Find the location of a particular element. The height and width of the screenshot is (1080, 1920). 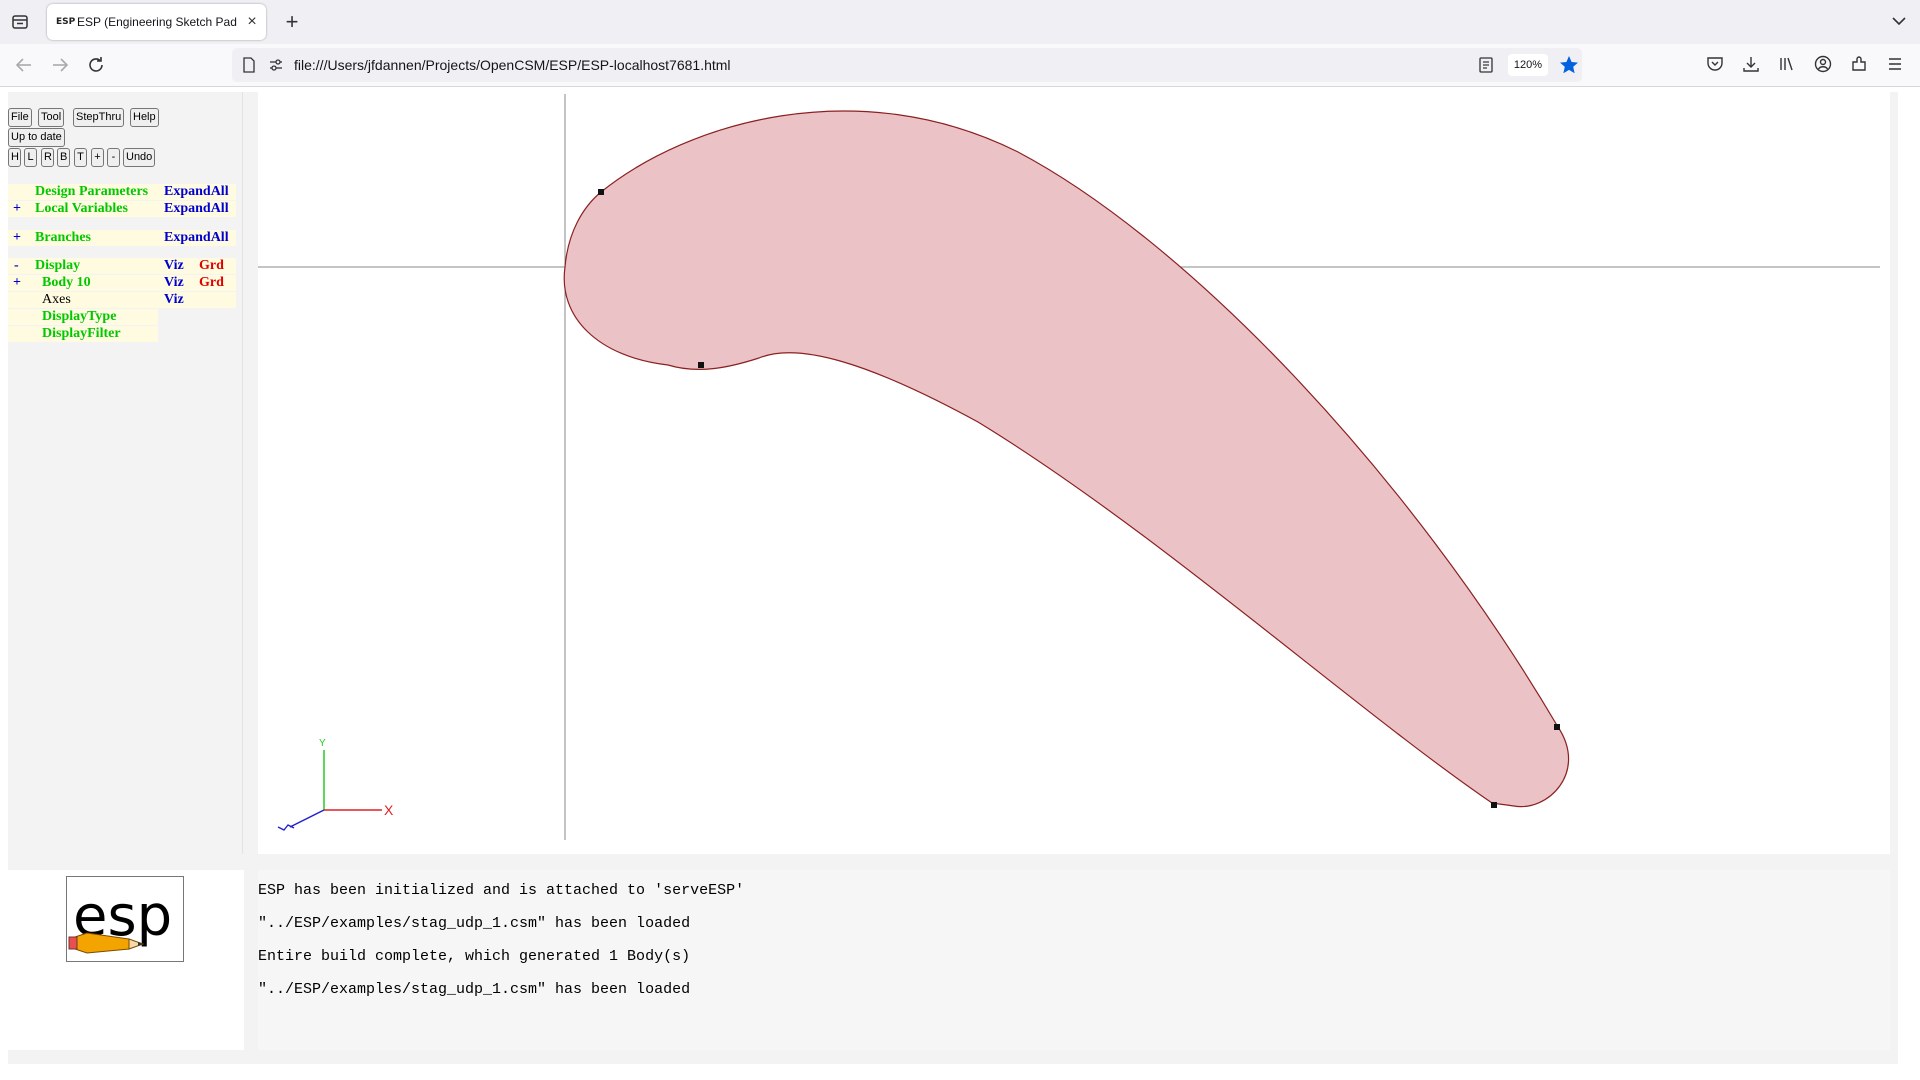

bottom-bar is located at coordinates (953, 1057).